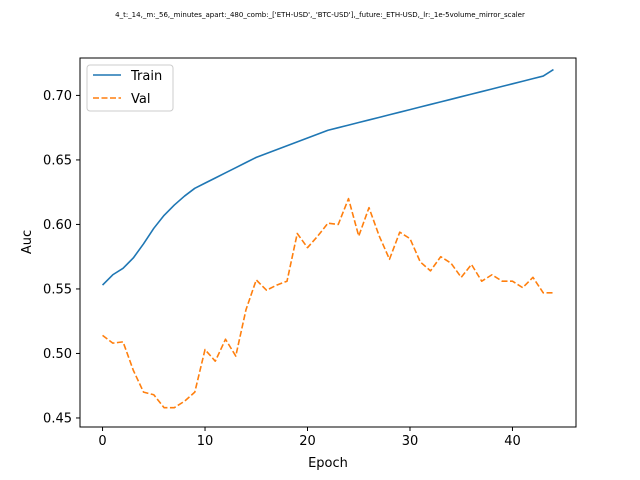 The width and height of the screenshot is (640, 480). I want to click on legend-train-label: Train, so click(146, 76).